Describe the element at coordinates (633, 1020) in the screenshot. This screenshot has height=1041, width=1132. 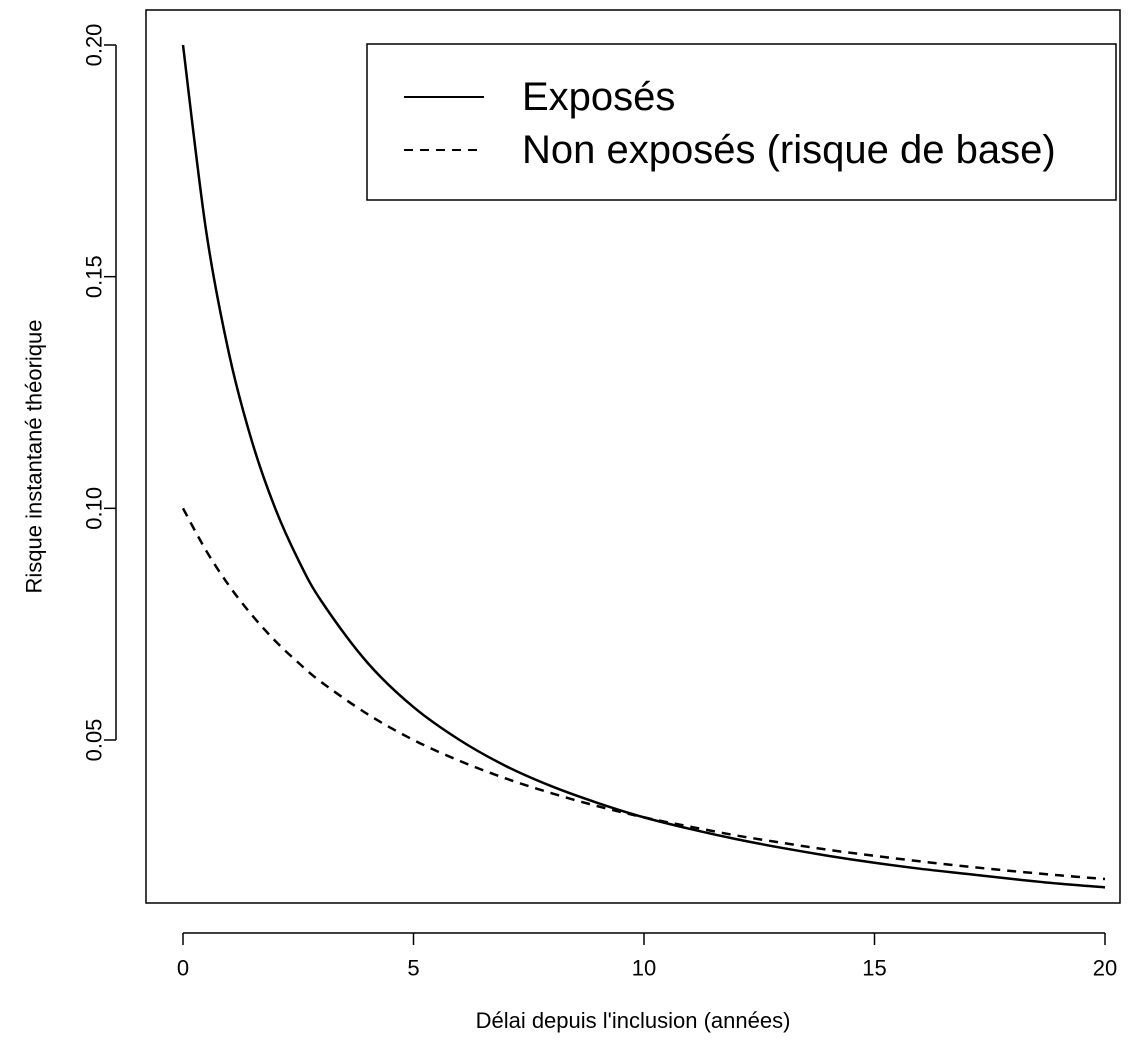
I see `x-axis-title: Délai depuis l'inclusion (années)` at that location.